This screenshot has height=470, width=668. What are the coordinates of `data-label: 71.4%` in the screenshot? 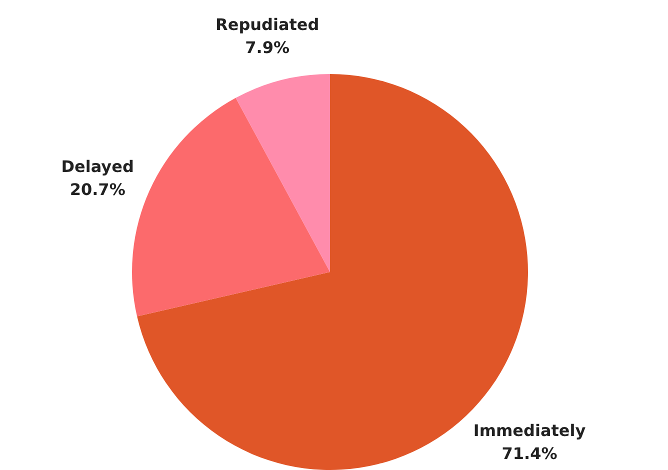 It's located at (530, 453).